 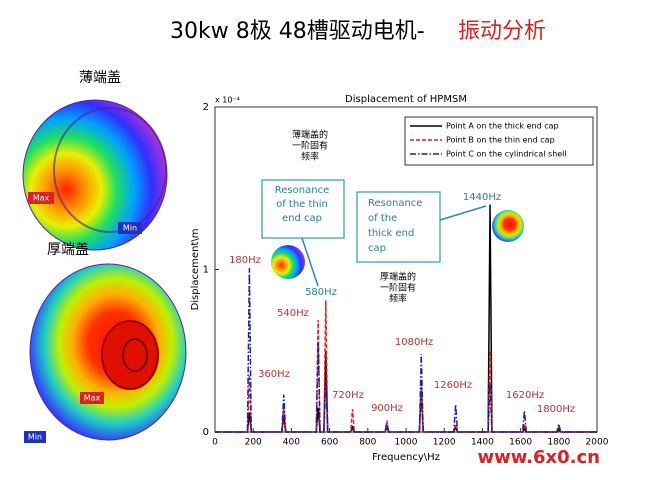 I want to click on thick-cap-hub-ring, so click(x=135, y=355).